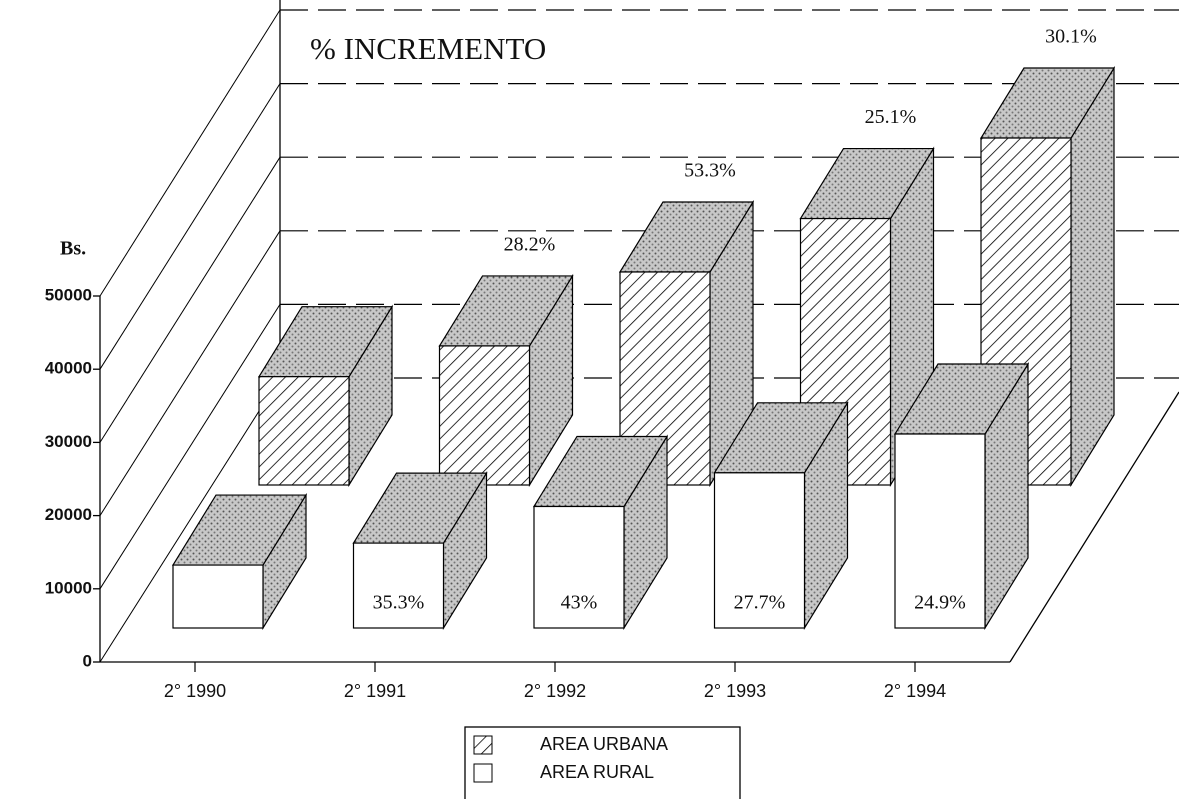 The width and height of the screenshot is (1179, 799). Describe the element at coordinates (195, 691) in the screenshot. I see `x-tick-label: 2° 1990` at that location.